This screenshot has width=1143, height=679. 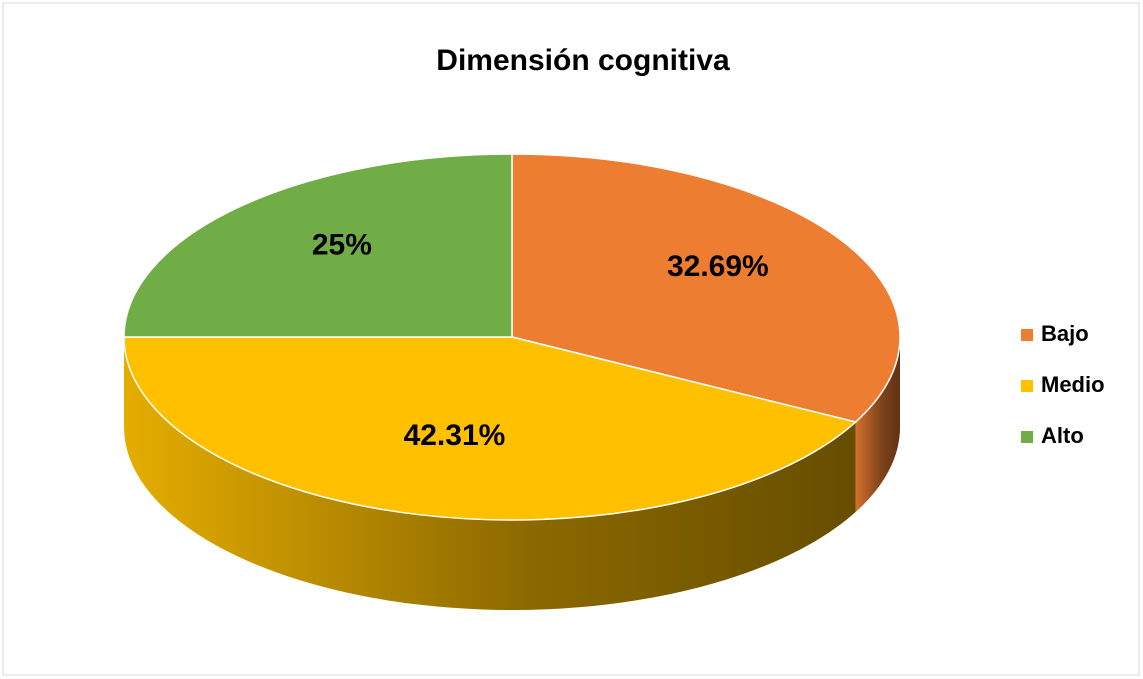 I want to click on legend-label: Bajo, so click(x=1065, y=333).